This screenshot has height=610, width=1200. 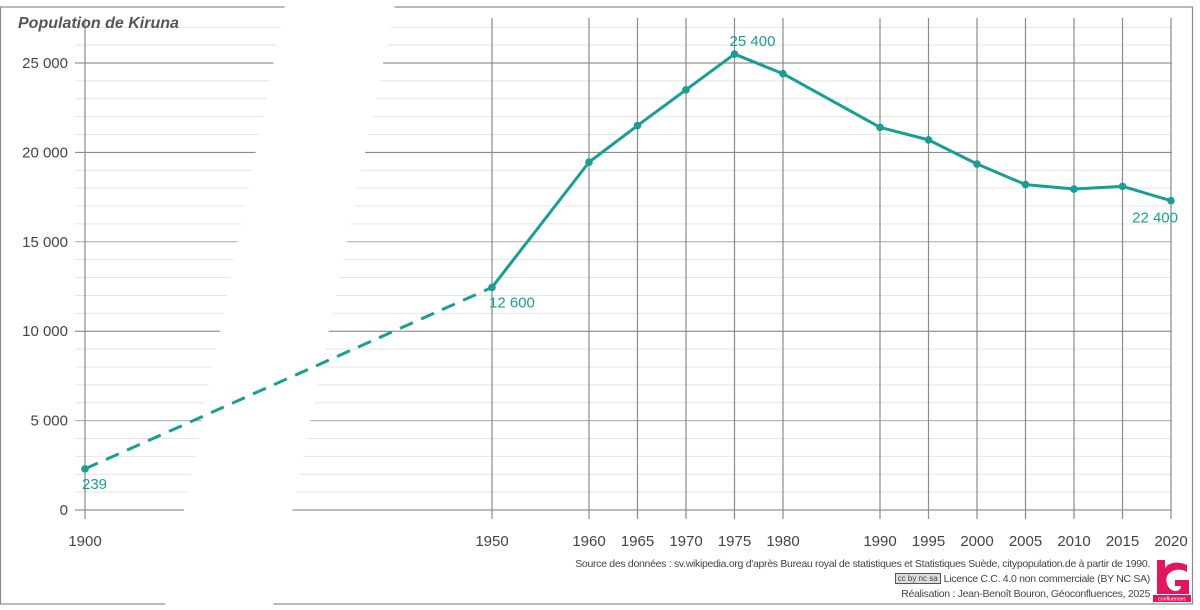 What do you see at coordinates (685, 541) in the screenshot?
I see `x-tick-label: 1970` at bounding box center [685, 541].